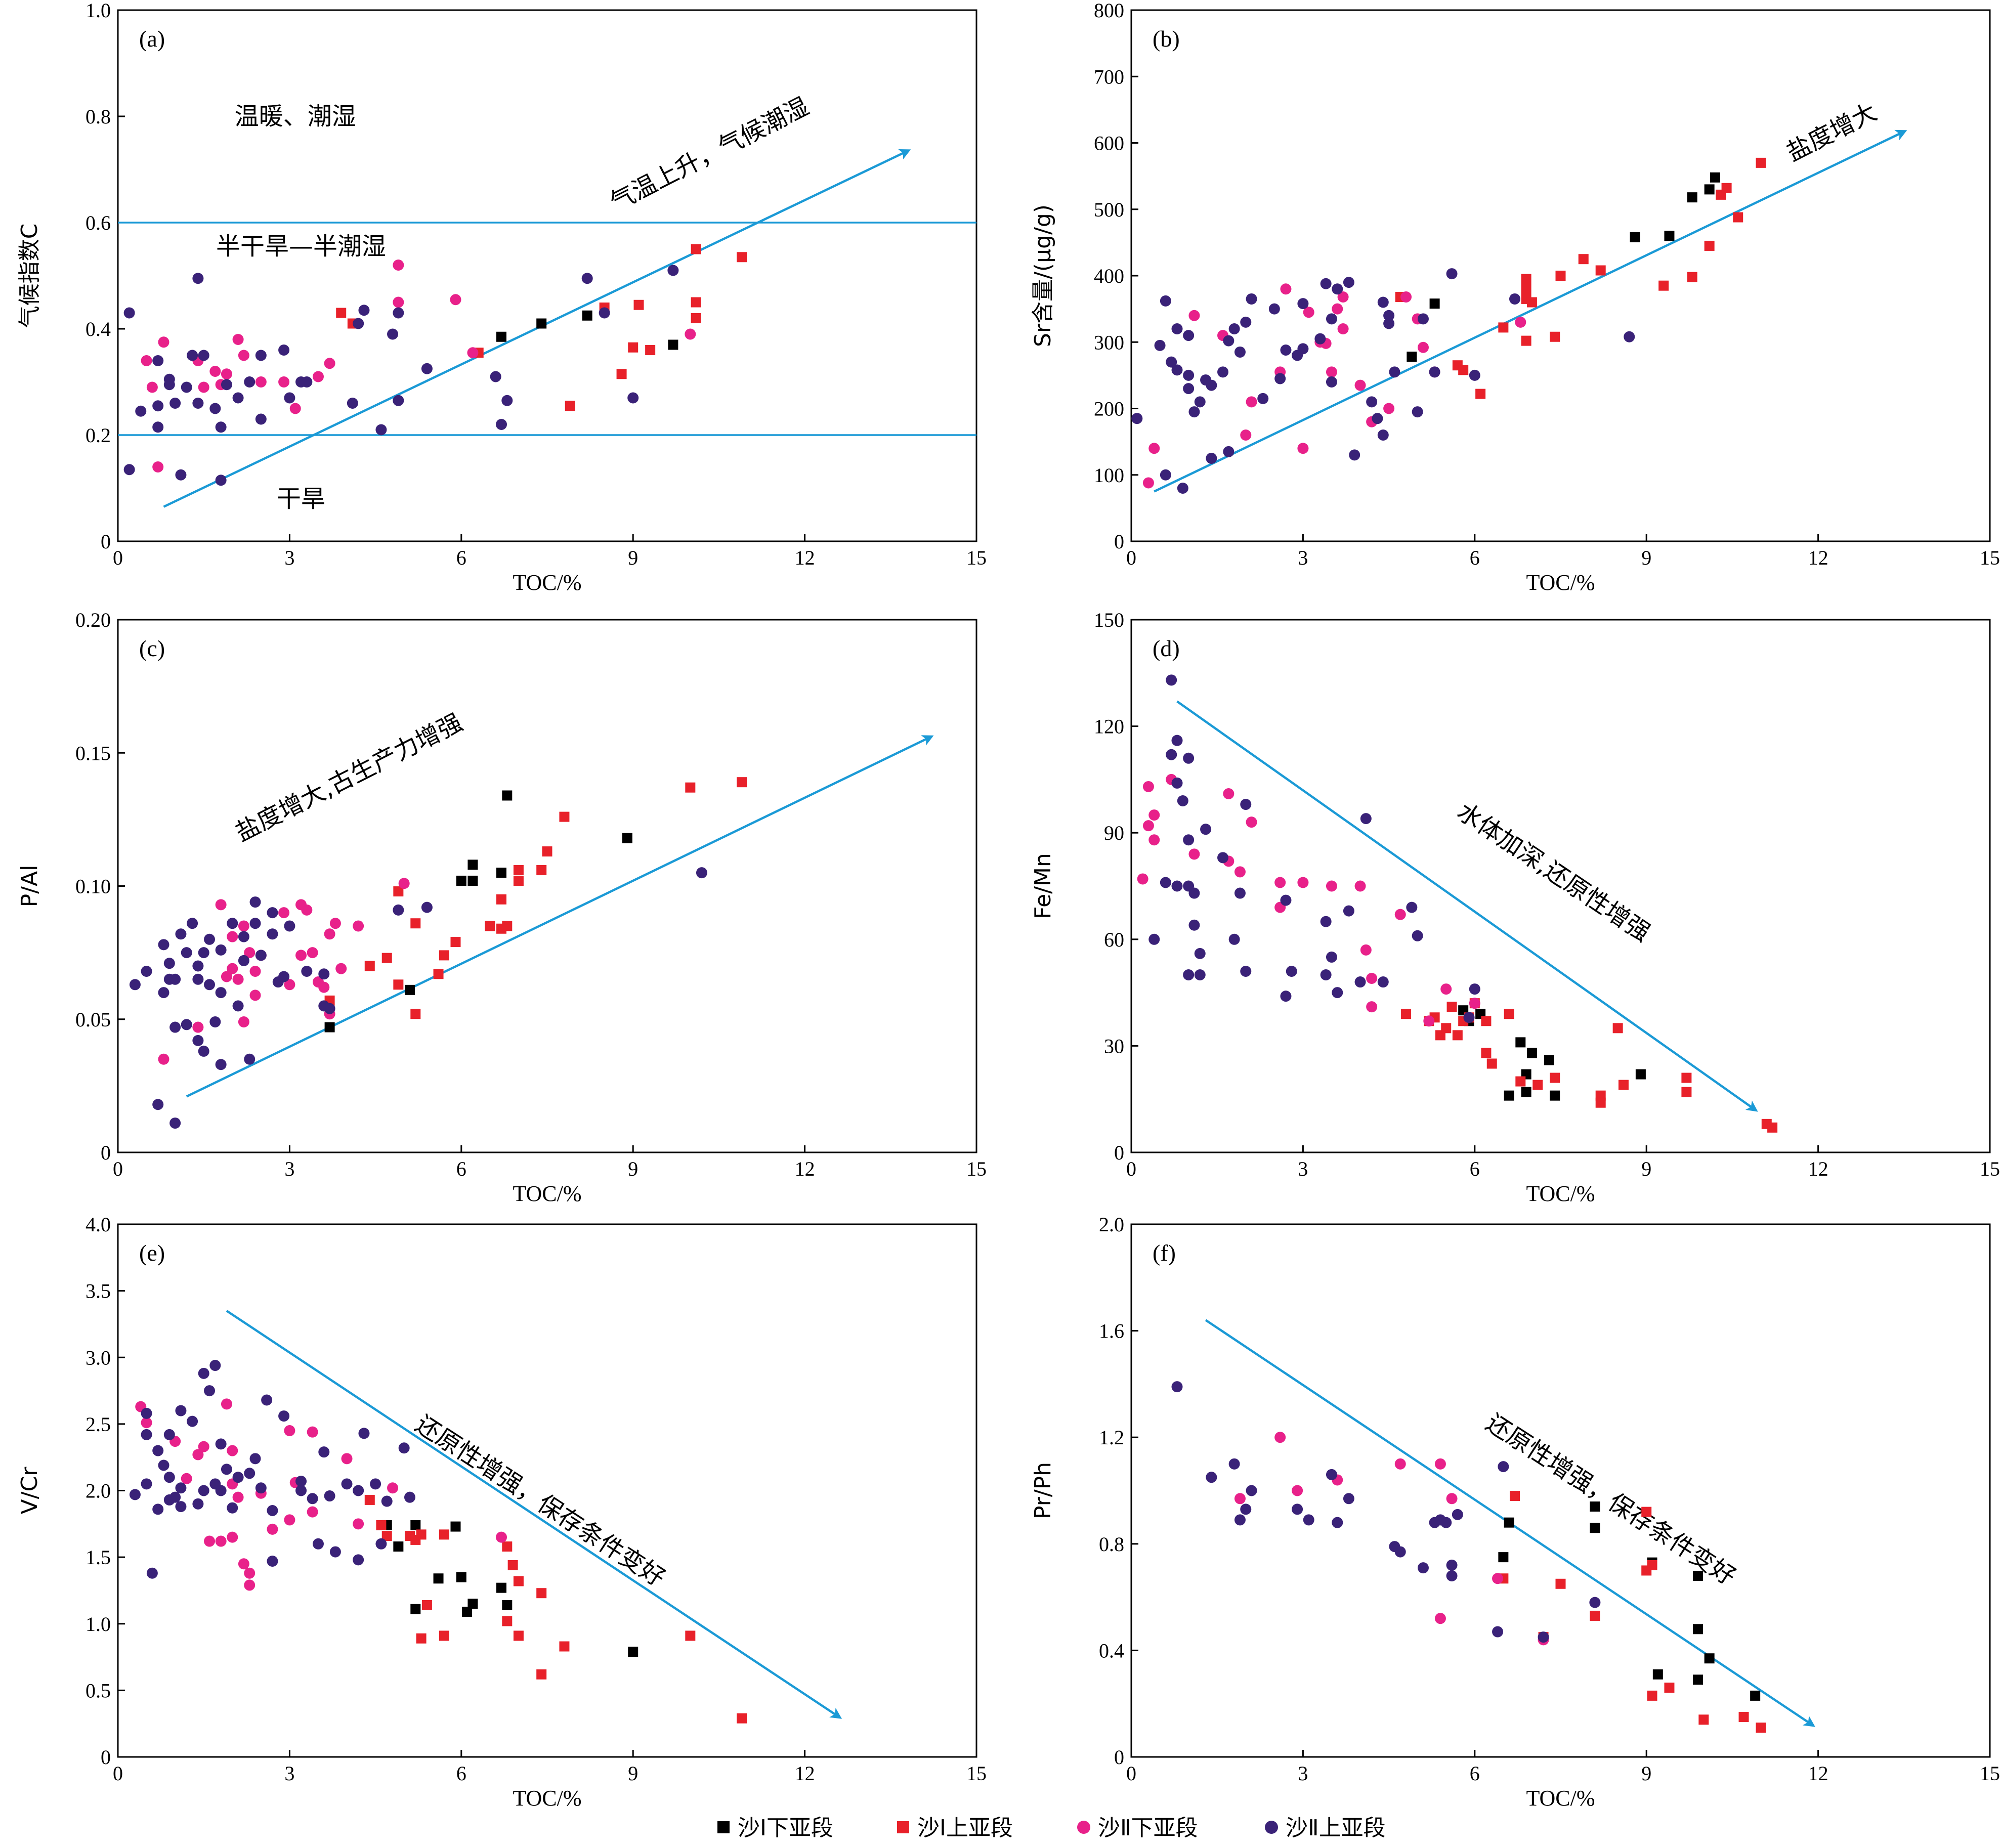 The width and height of the screenshot is (2001, 1848). What do you see at coordinates (1111, 1650) in the screenshot?
I see `y-tick-label: 0.4` at bounding box center [1111, 1650].